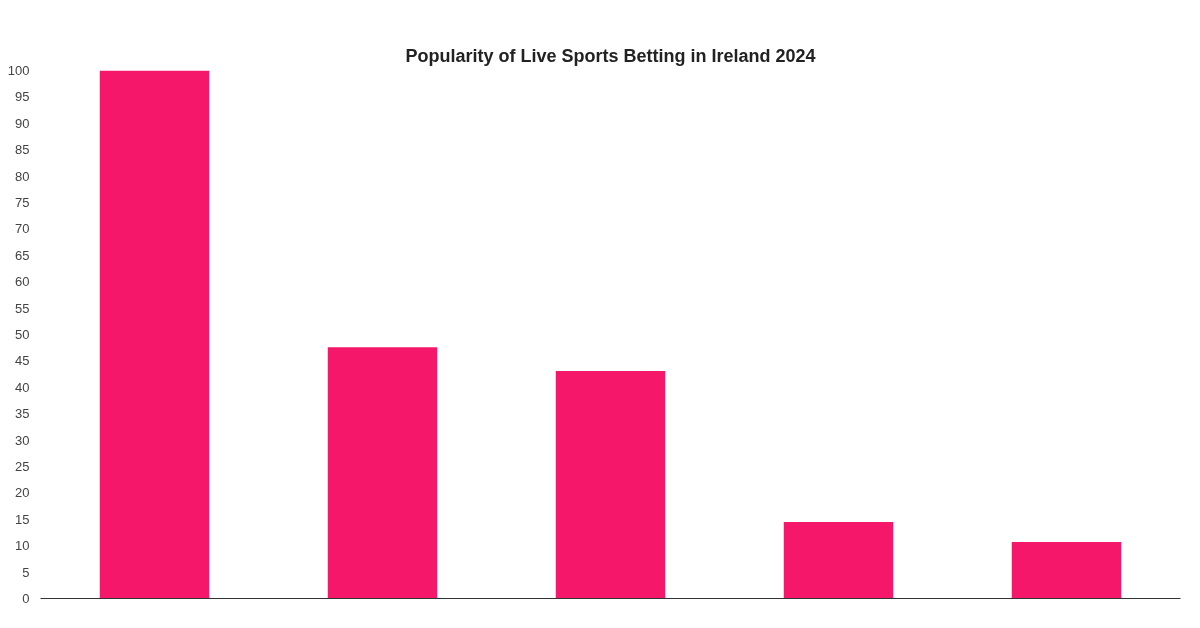 The height and width of the screenshot is (628, 1200). I want to click on y-tick-label: 55, so click(22, 308).